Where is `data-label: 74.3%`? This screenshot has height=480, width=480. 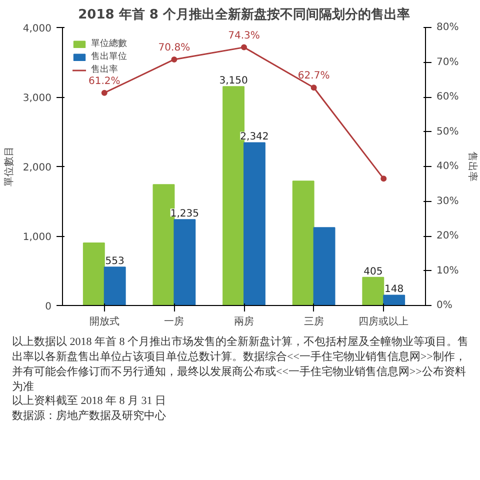 data-label: 74.3% is located at coordinates (244, 36).